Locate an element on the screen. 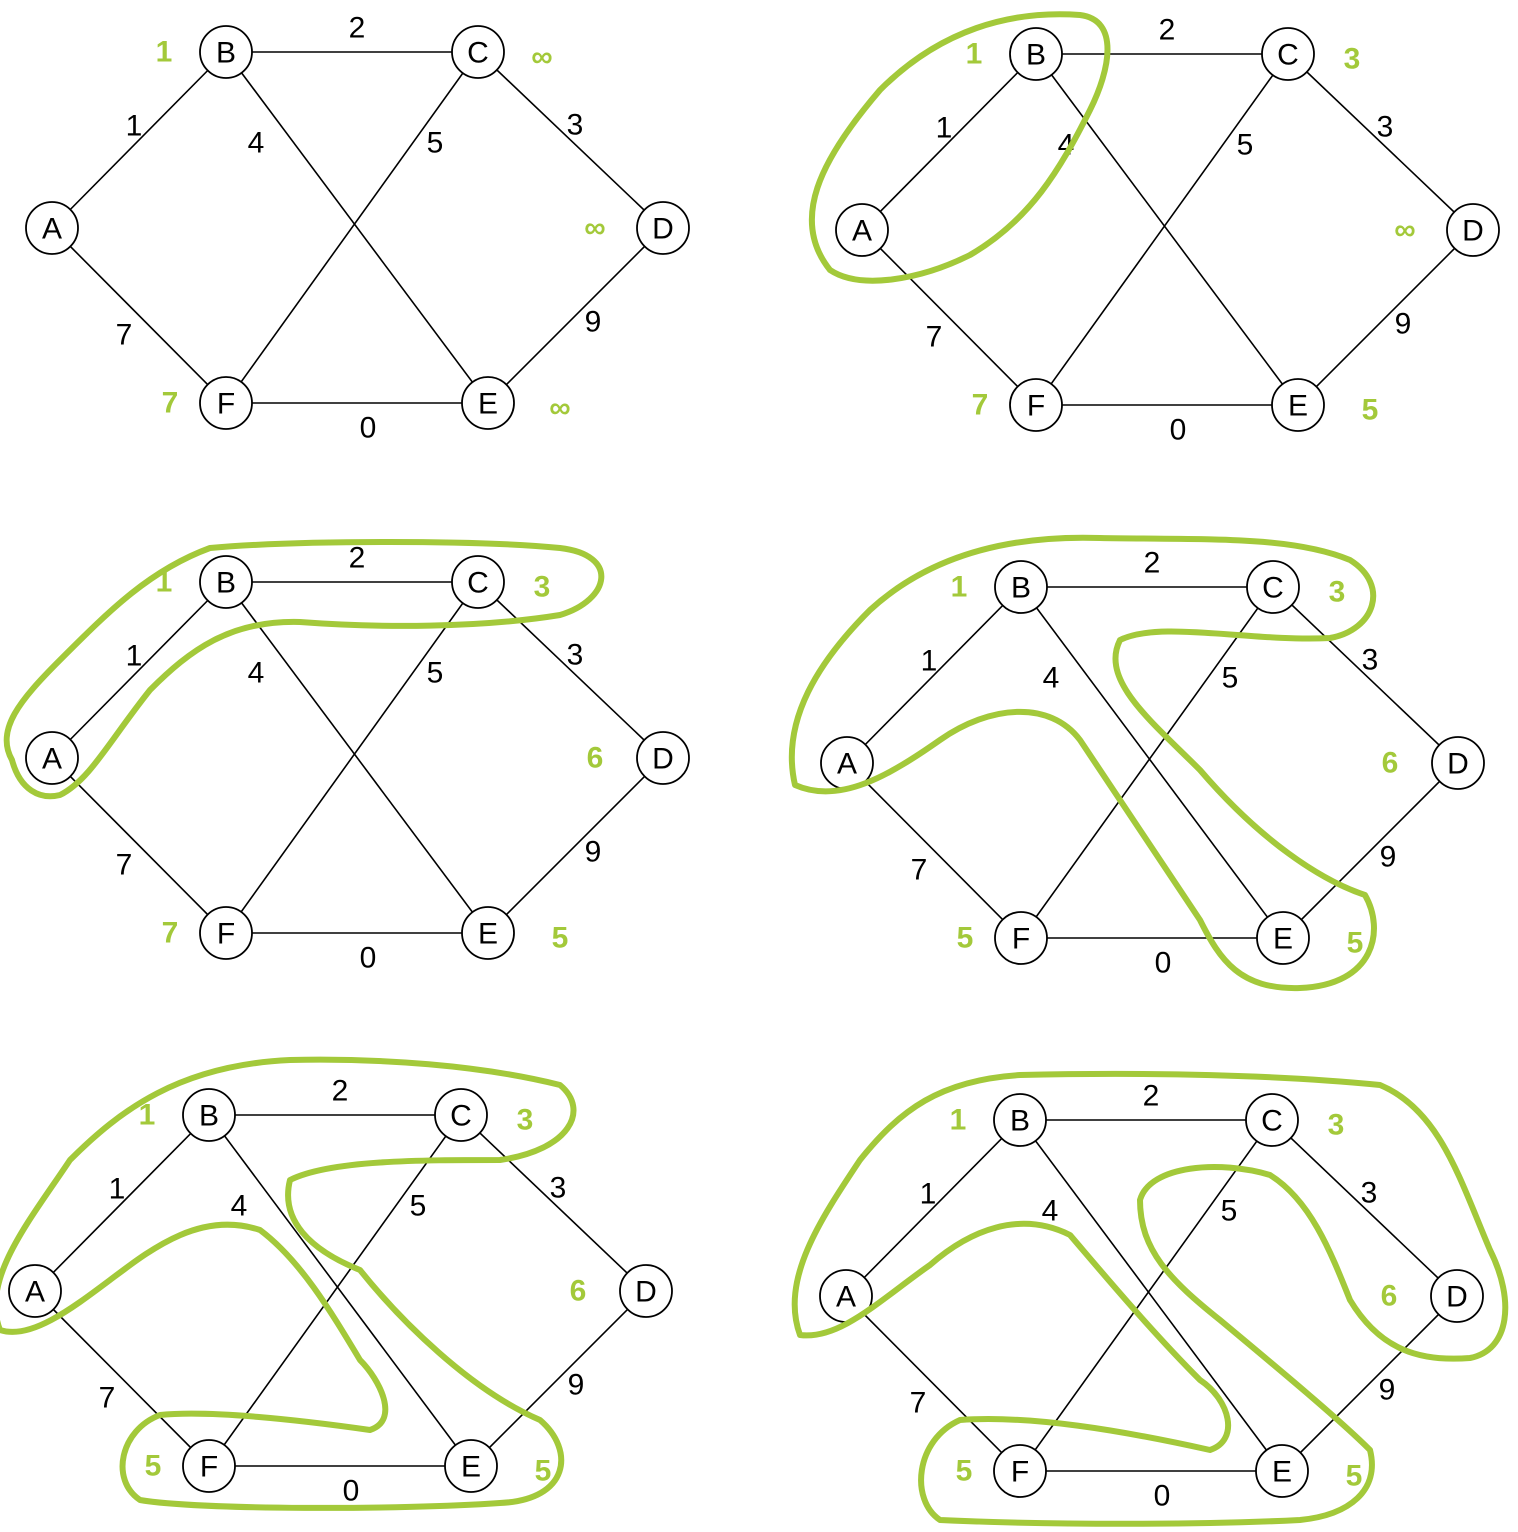 This screenshot has width=1518, height=1532. step-panel-6: 1 2 3 4 5 7 9 0 A B C D E F 1 3 6 5 5 is located at coordinates (1151, 1296).